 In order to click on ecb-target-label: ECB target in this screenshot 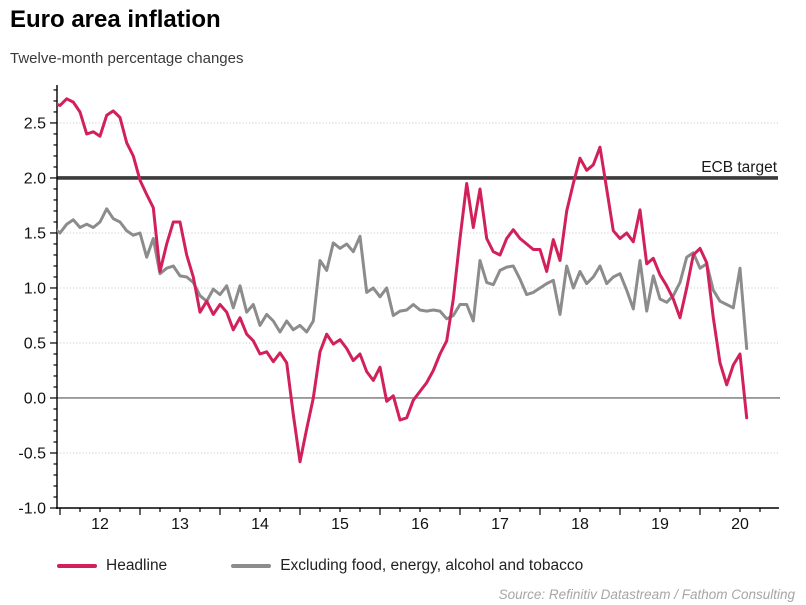, I will do `click(739, 167)`.